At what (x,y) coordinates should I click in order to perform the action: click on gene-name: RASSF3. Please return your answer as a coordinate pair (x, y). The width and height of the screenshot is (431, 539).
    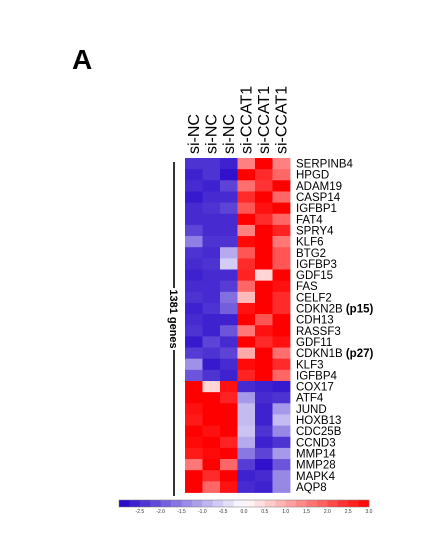
    Looking at the image, I should click on (318, 332).